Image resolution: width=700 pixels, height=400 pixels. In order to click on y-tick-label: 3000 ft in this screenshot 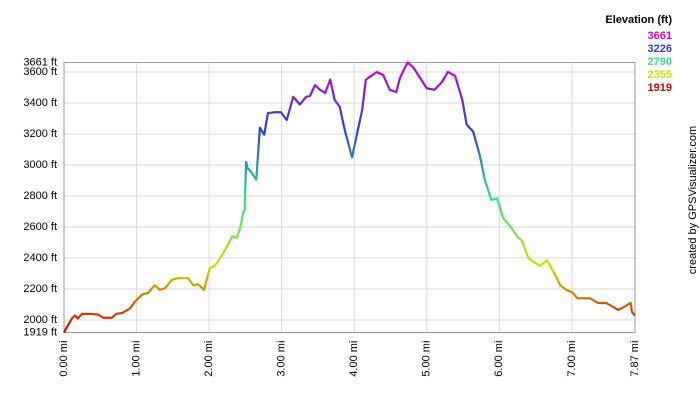, I will do `click(40, 165)`.